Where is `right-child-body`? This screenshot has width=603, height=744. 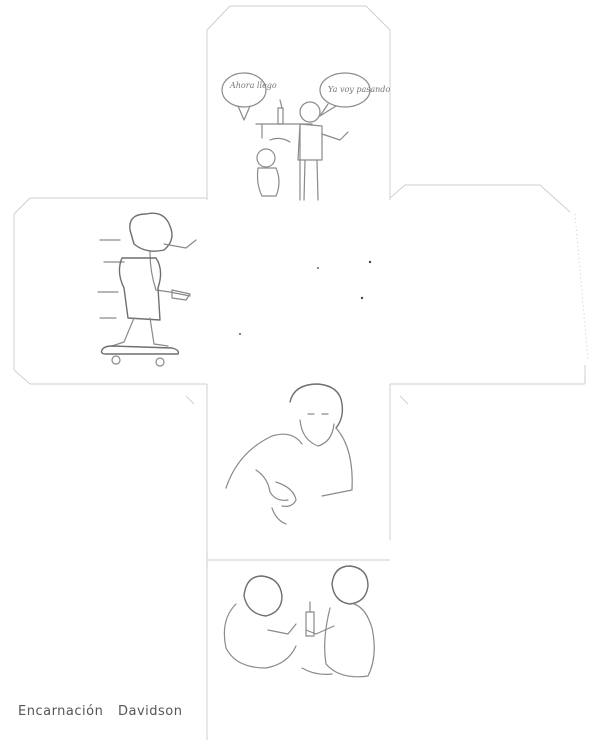
right-child-body is located at coordinates (349, 640).